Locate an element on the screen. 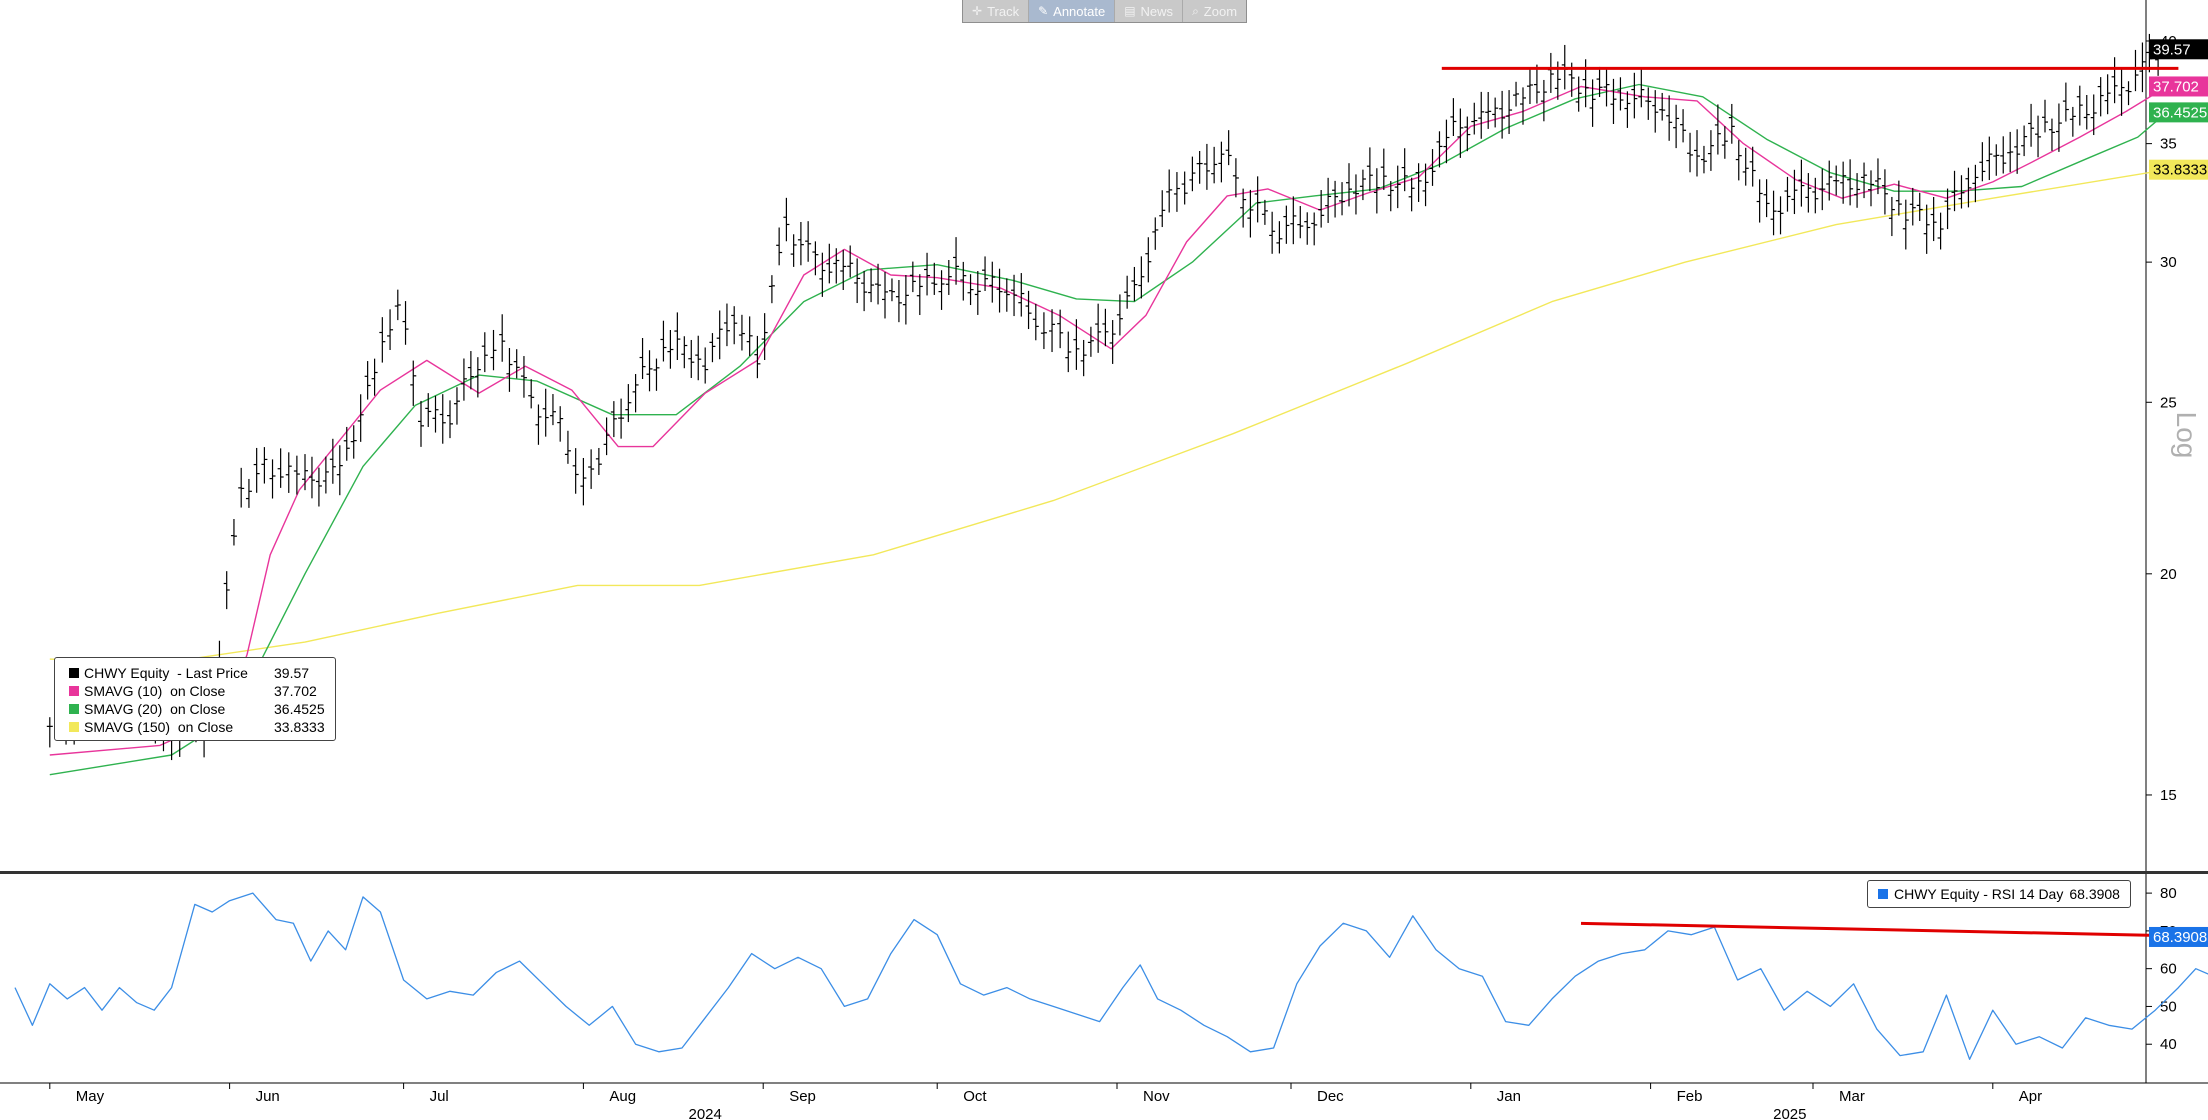 Image resolution: width=2208 pixels, height=1120 pixels. legend-label: CHWY Equity - Last Price is located at coordinates (166, 673).